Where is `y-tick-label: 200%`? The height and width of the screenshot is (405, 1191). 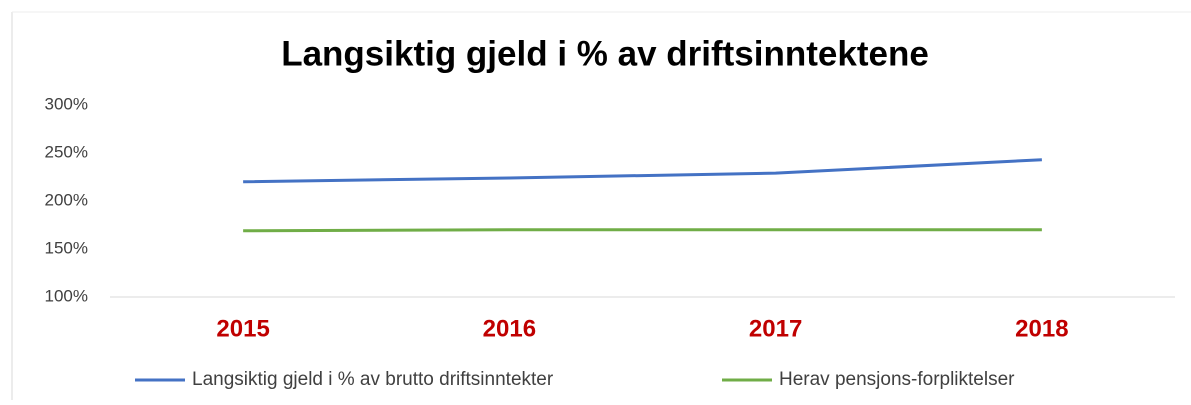
y-tick-label: 200% is located at coordinates (66, 199).